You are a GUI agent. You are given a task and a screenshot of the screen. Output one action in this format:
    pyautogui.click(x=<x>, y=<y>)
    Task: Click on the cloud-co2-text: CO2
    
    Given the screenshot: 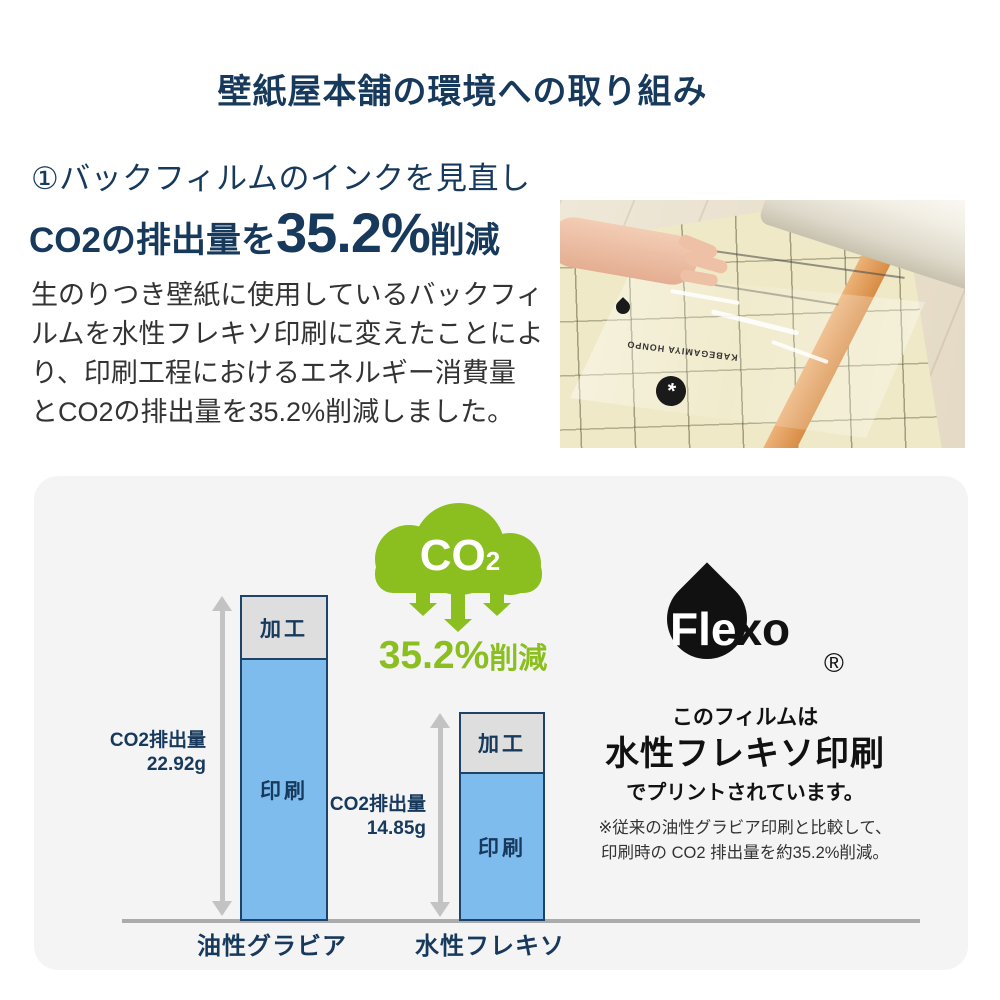 What is the action you would take?
    pyautogui.click(x=460, y=556)
    